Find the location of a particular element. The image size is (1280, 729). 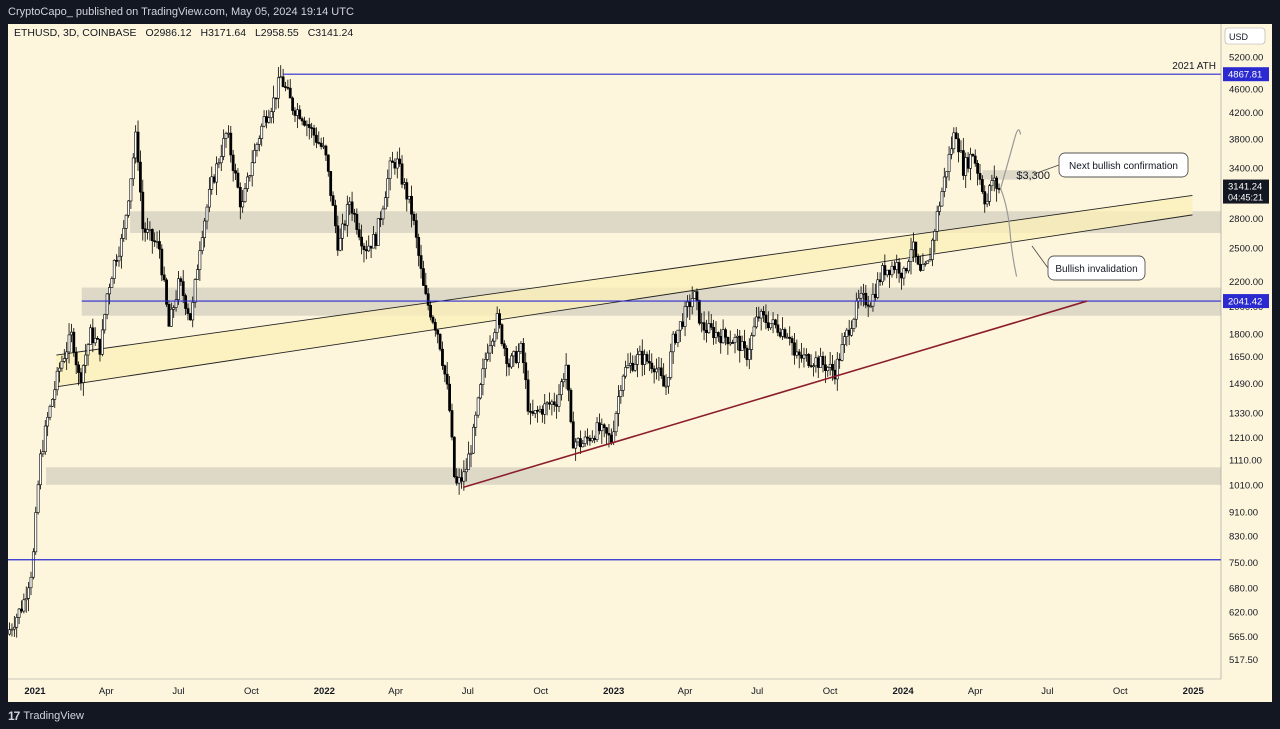

price-axis is located at coordinates (1246, 363).